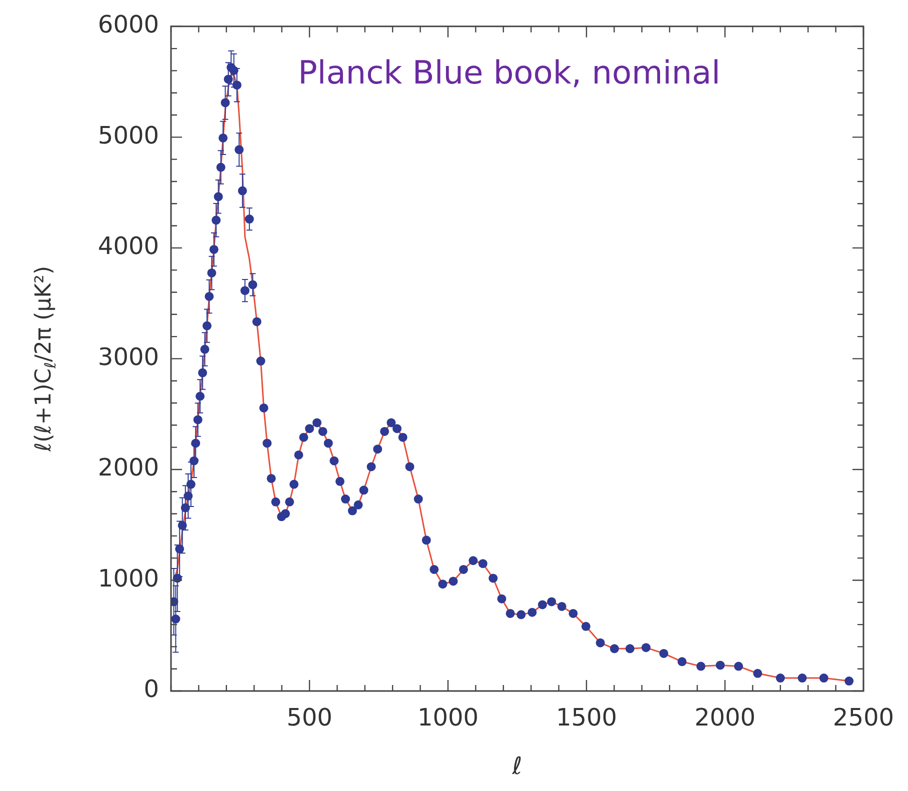 This screenshot has height=791, width=908. I want to click on x-tick-label: 2500, so click(863, 718).